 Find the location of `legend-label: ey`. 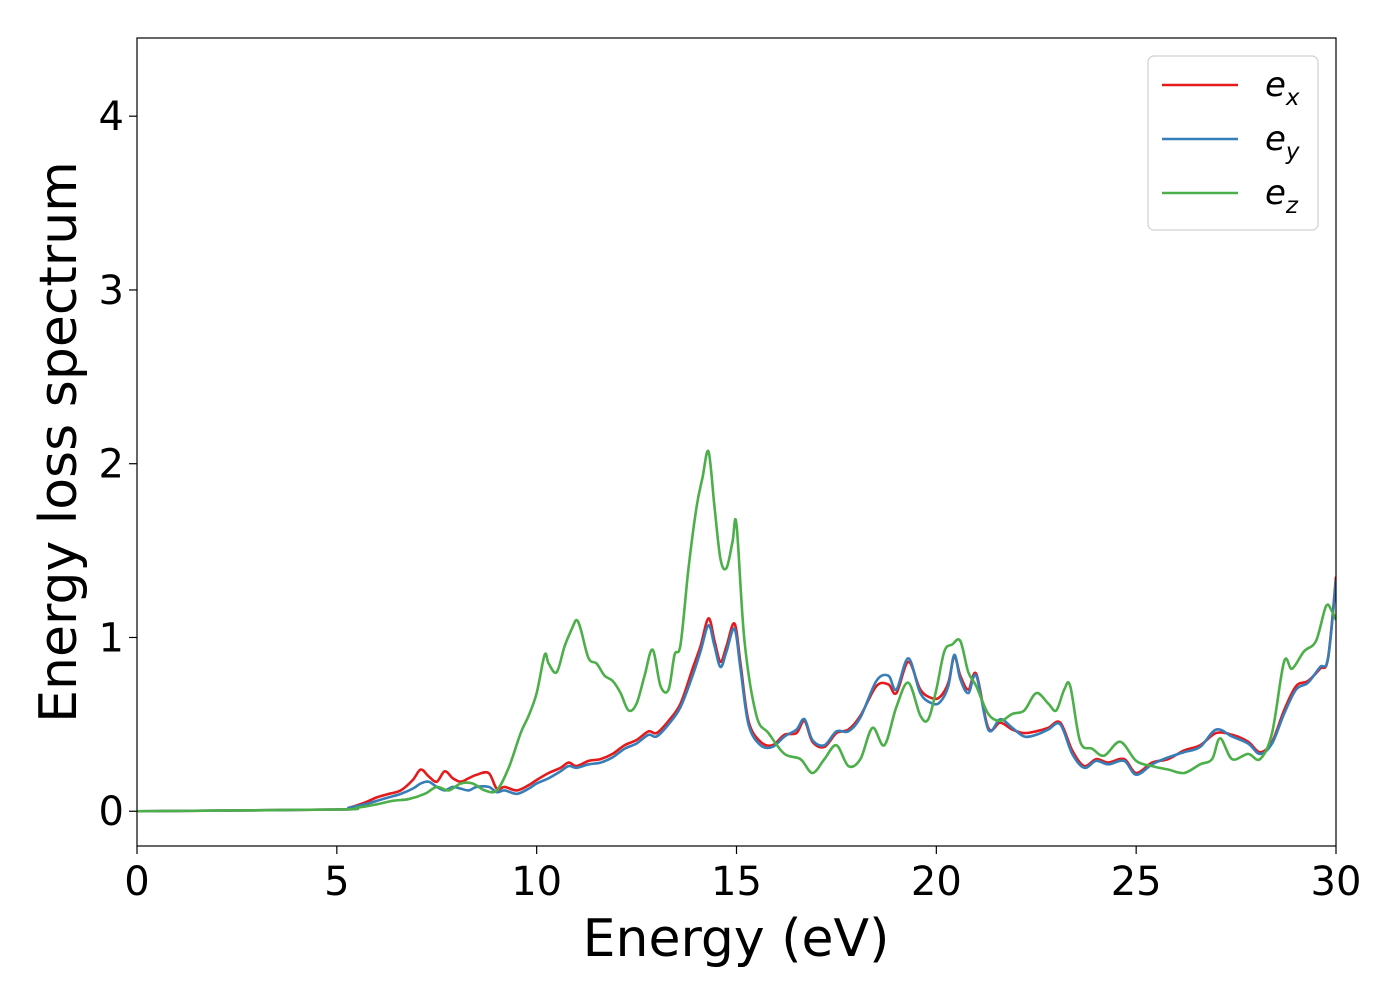

legend-label: ey is located at coordinates (1282, 142).